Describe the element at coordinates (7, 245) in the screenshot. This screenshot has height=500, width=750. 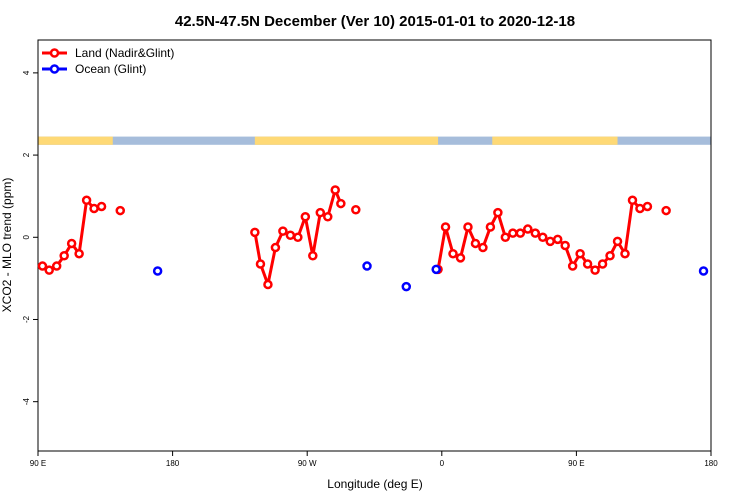
I see `y-axis-label: XCO2 - MLO trend (ppm)` at that location.